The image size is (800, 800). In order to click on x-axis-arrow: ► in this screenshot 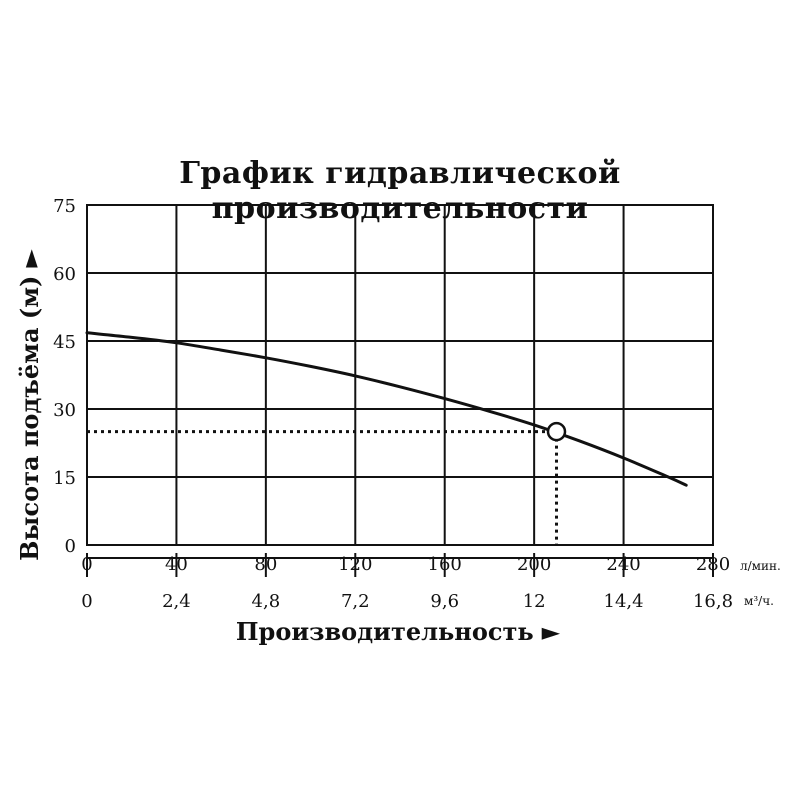, I will do `click(551, 631)`.